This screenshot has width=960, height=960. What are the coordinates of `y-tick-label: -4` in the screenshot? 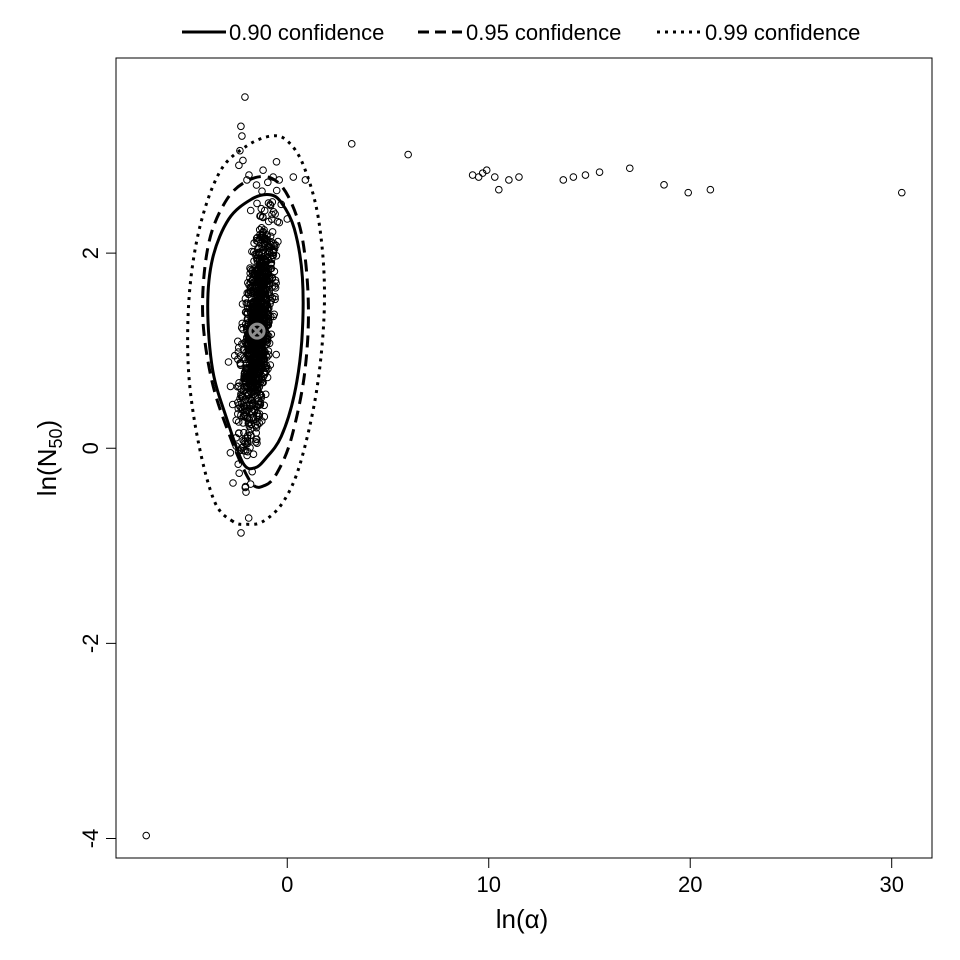 It's located at (90, 839).